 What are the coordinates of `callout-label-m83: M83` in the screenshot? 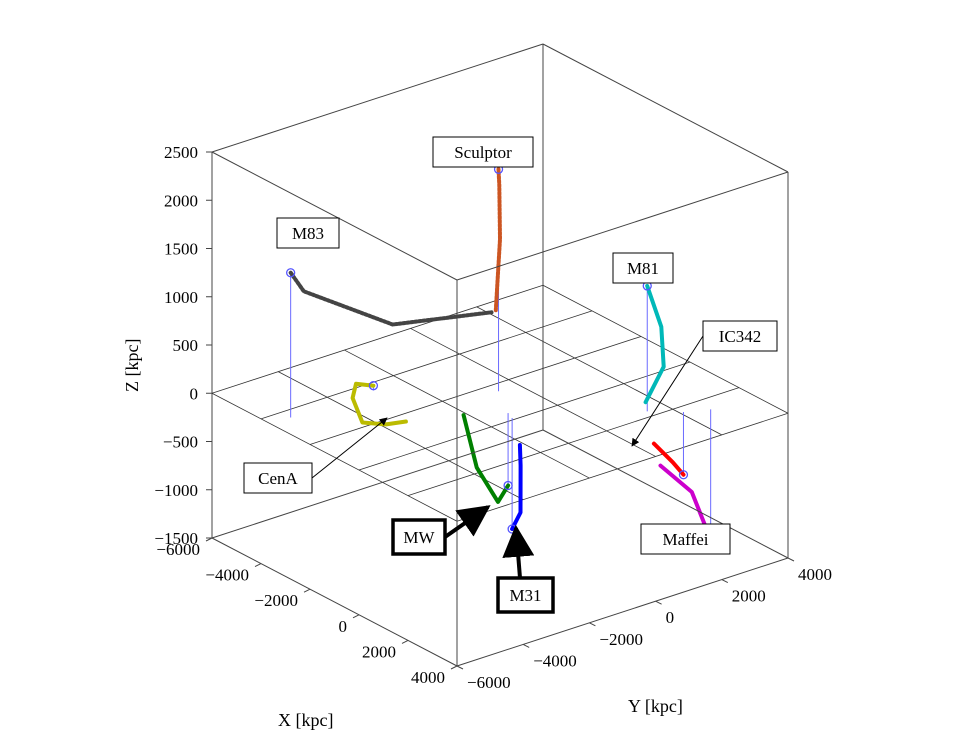 It's located at (308, 233).